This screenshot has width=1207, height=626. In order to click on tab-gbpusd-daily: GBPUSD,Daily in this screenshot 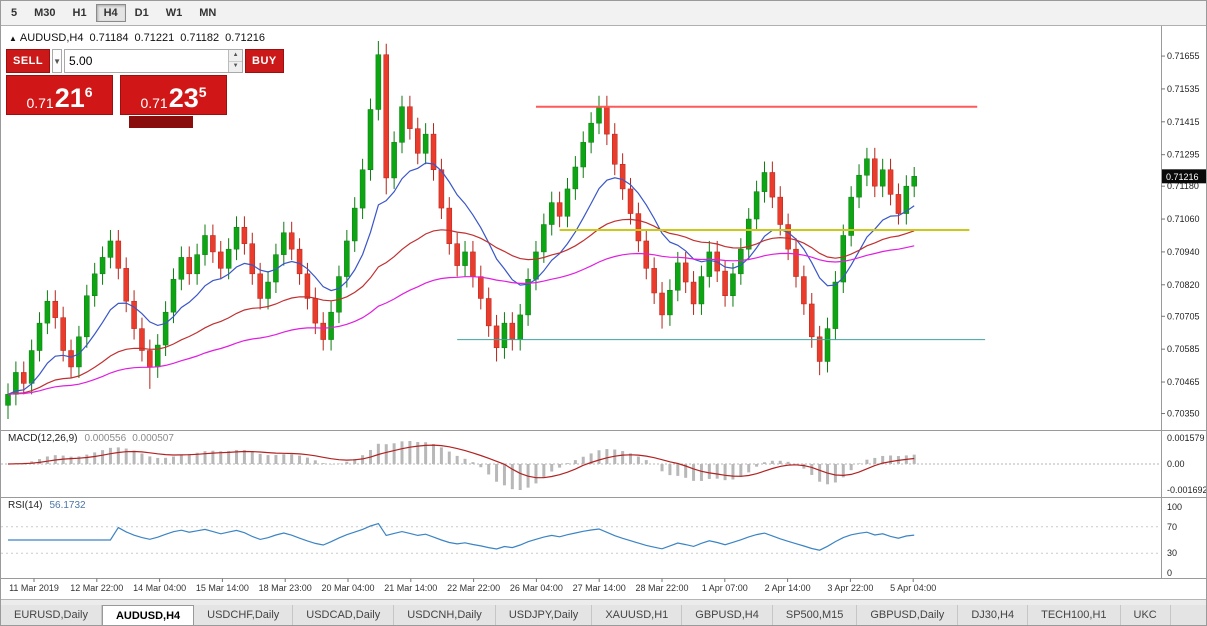, I will do `click(908, 615)`.